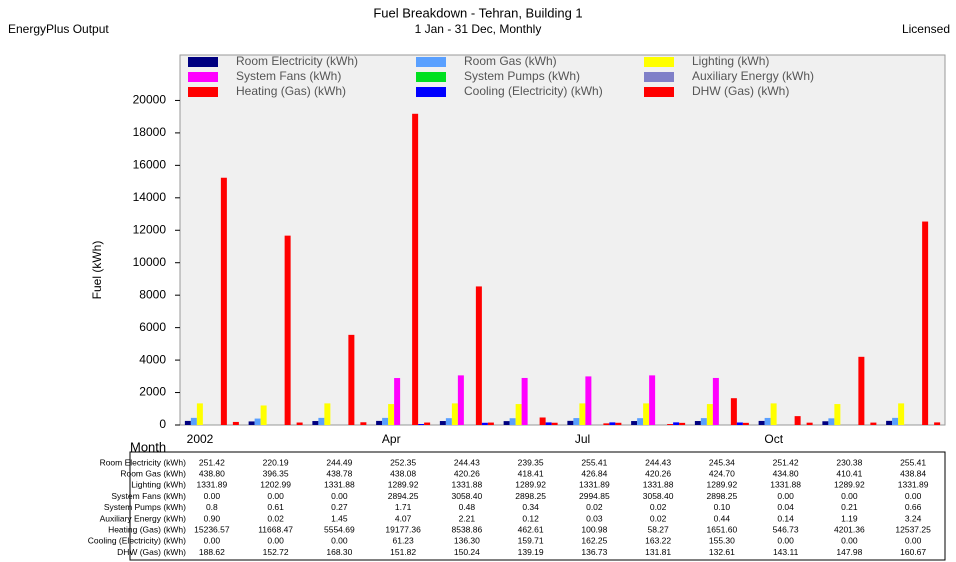  Describe the element at coordinates (288, 76) in the screenshot. I see `legend-label: System Fans (kWh)` at that location.